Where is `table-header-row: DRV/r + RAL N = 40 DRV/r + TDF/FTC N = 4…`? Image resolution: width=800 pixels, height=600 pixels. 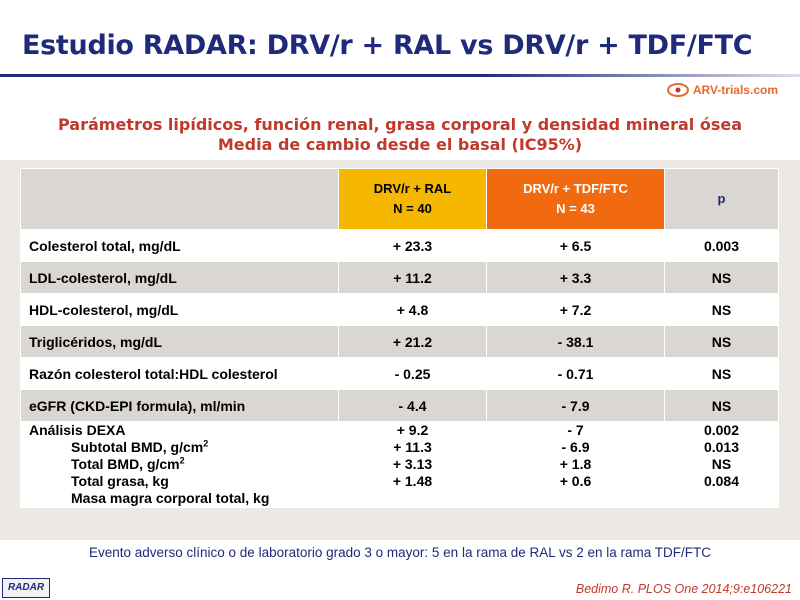
table-header-row: DRV/r + RAL N = 40 DRV/r + TDF/FTC N = 4… is located at coordinates (399, 199).